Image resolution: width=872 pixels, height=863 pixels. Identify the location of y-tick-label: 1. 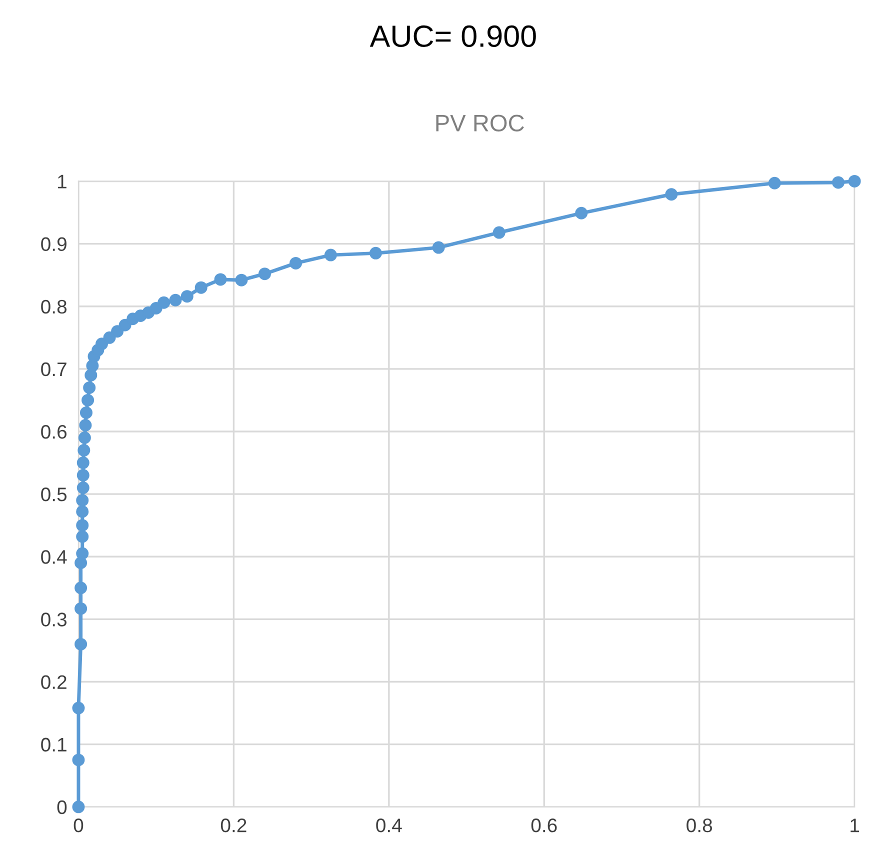
(62, 181).